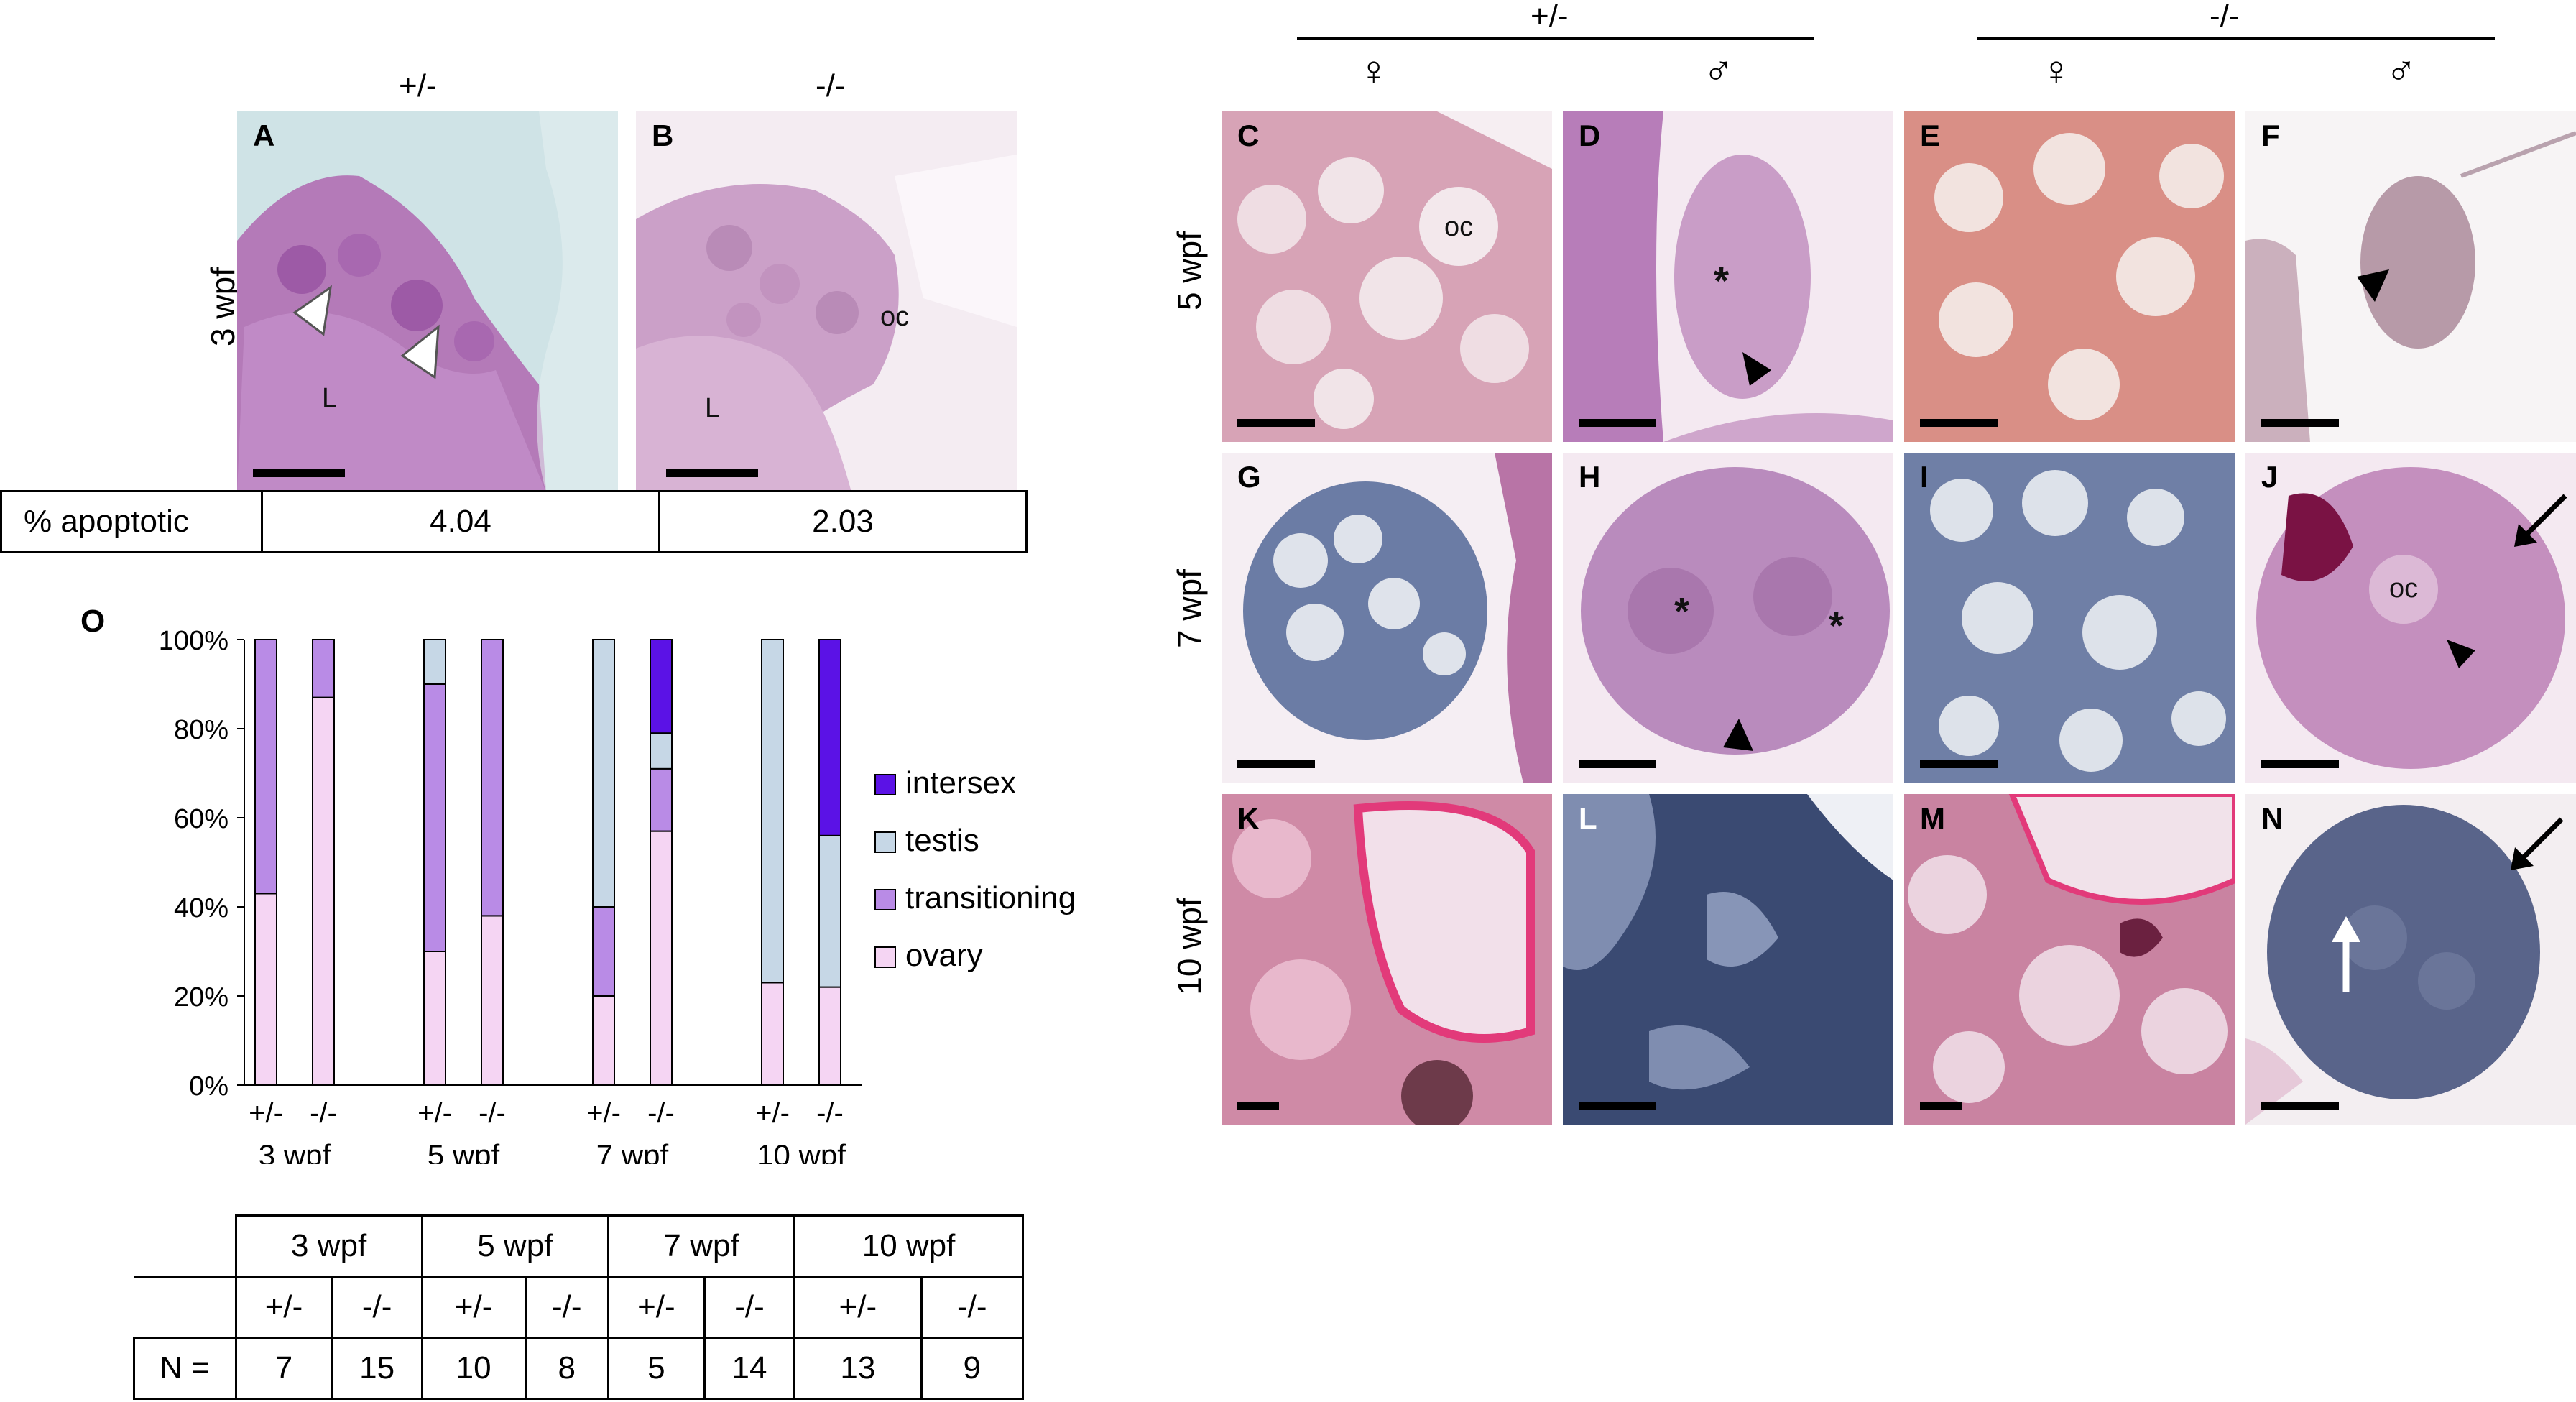  Describe the element at coordinates (2272, 818) in the screenshot. I see `panel-letter-N: N` at that location.